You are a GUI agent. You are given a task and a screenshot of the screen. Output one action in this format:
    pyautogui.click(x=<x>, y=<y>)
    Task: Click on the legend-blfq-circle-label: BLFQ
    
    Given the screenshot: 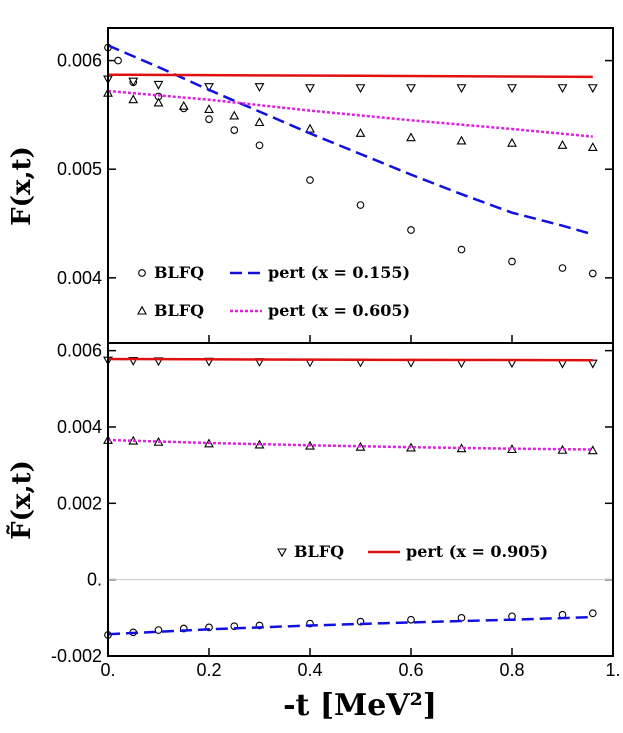 What is the action you would take?
    pyautogui.click(x=179, y=272)
    